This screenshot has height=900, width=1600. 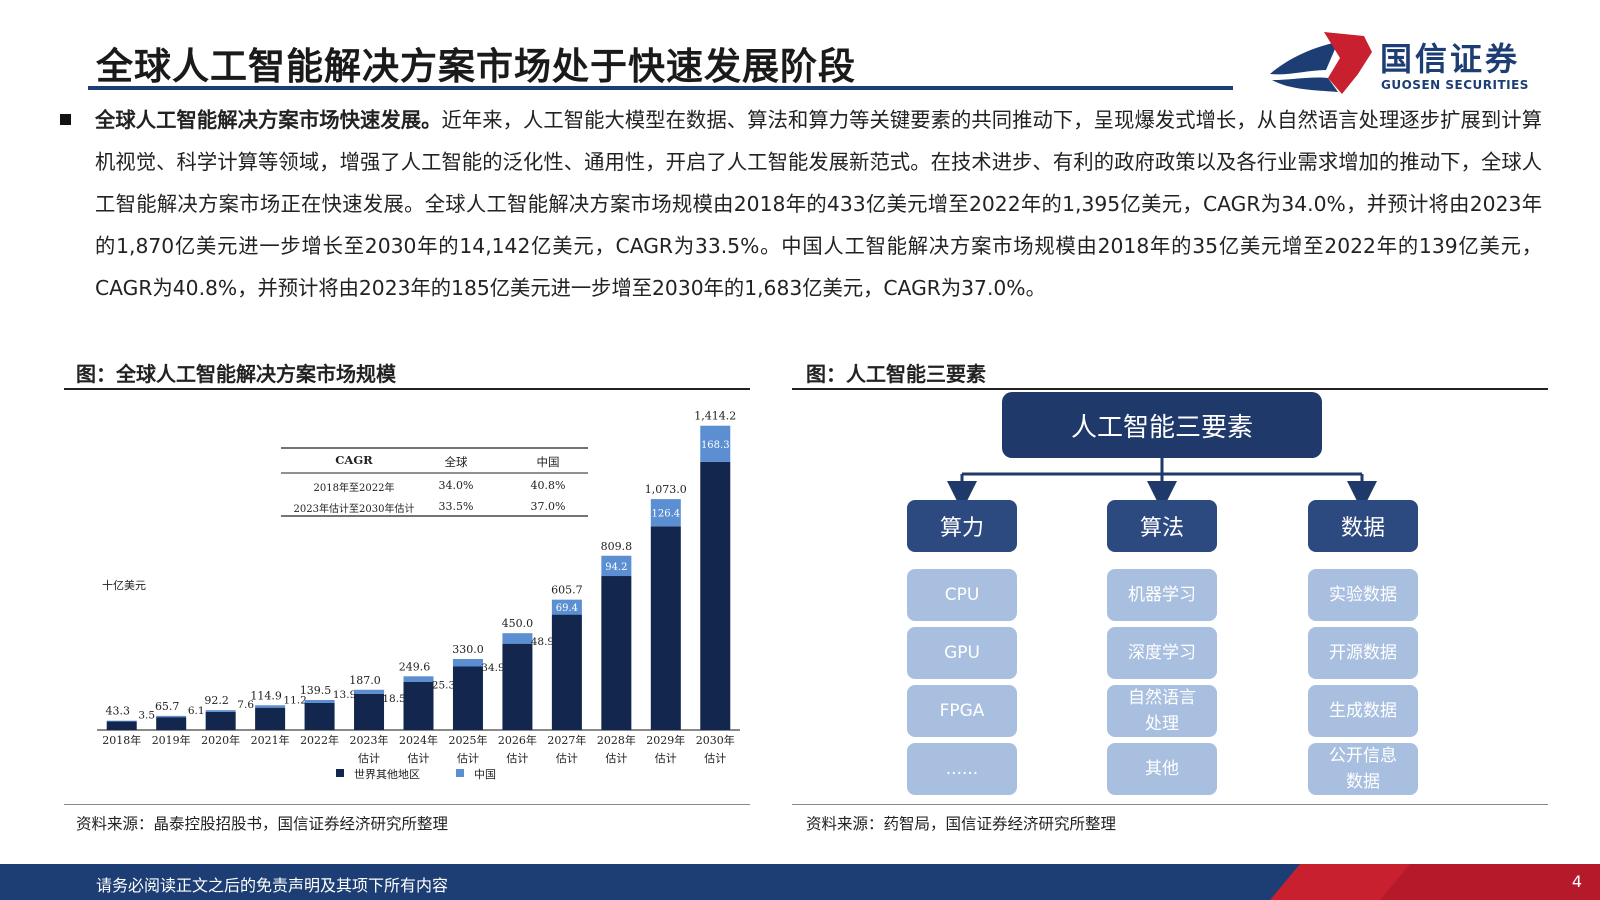 I want to click on leaf-deep-learning: 深度学习, so click(x=1162, y=653).